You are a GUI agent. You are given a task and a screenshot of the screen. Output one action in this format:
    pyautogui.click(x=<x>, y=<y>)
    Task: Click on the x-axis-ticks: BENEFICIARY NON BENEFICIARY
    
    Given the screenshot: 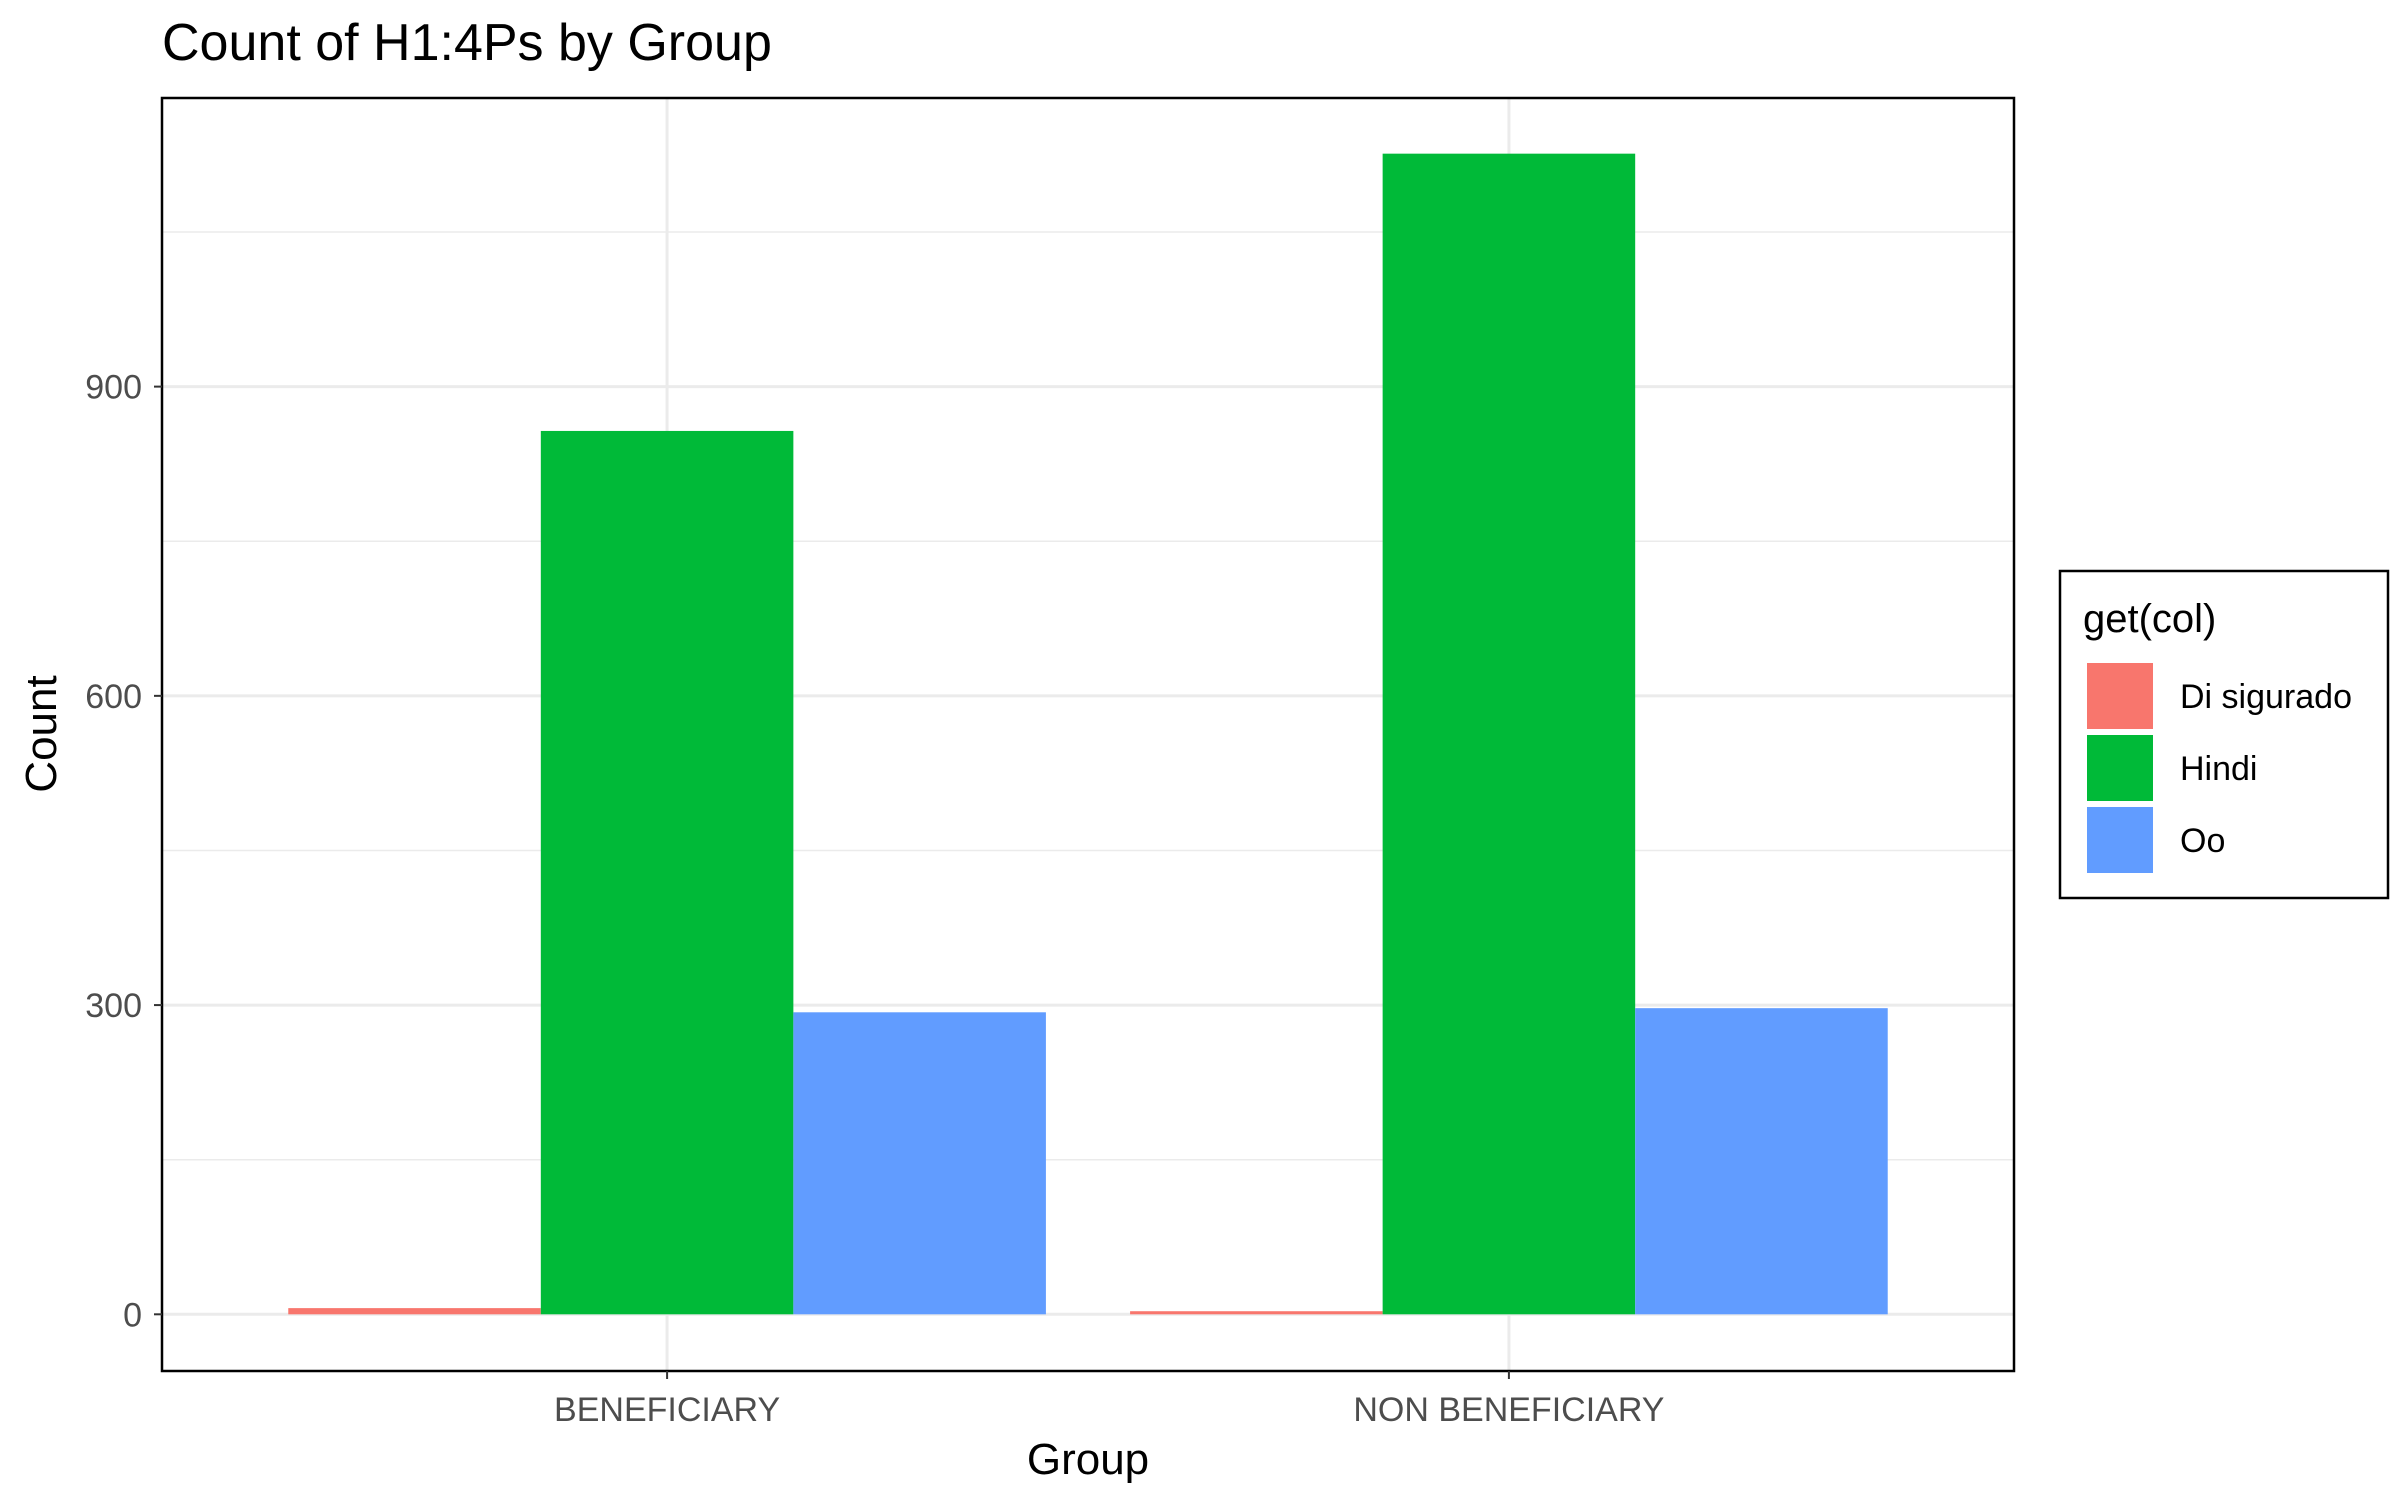 What is the action you would take?
    pyautogui.click(x=1109, y=1400)
    